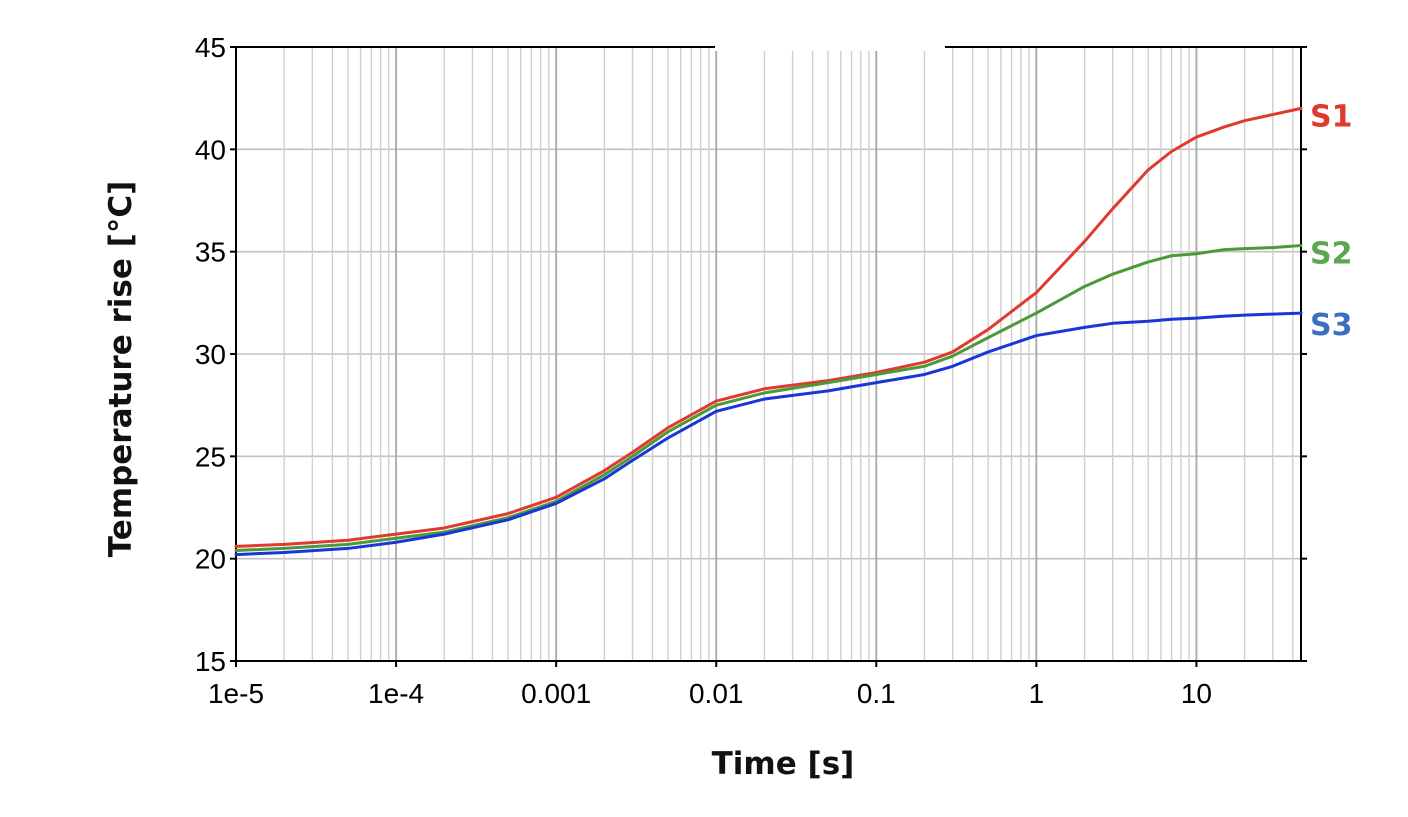 The image size is (1408, 817). What do you see at coordinates (1331, 325) in the screenshot?
I see `series-label-s3: S3` at bounding box center [1331, 325].